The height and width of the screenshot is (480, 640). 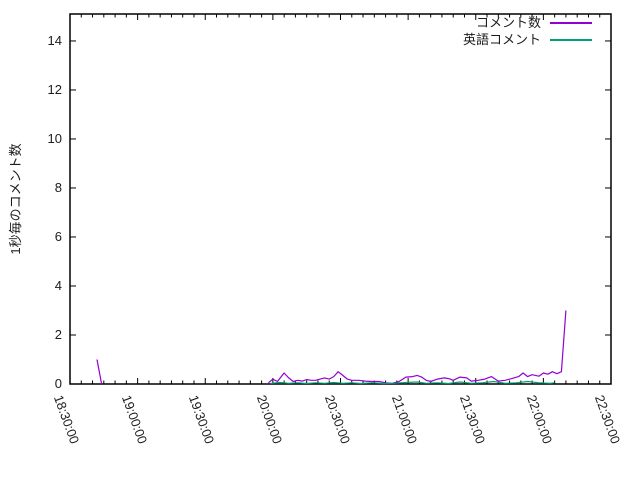 I want to click on legend-entry: コメント数, so click(x=534, y=22).